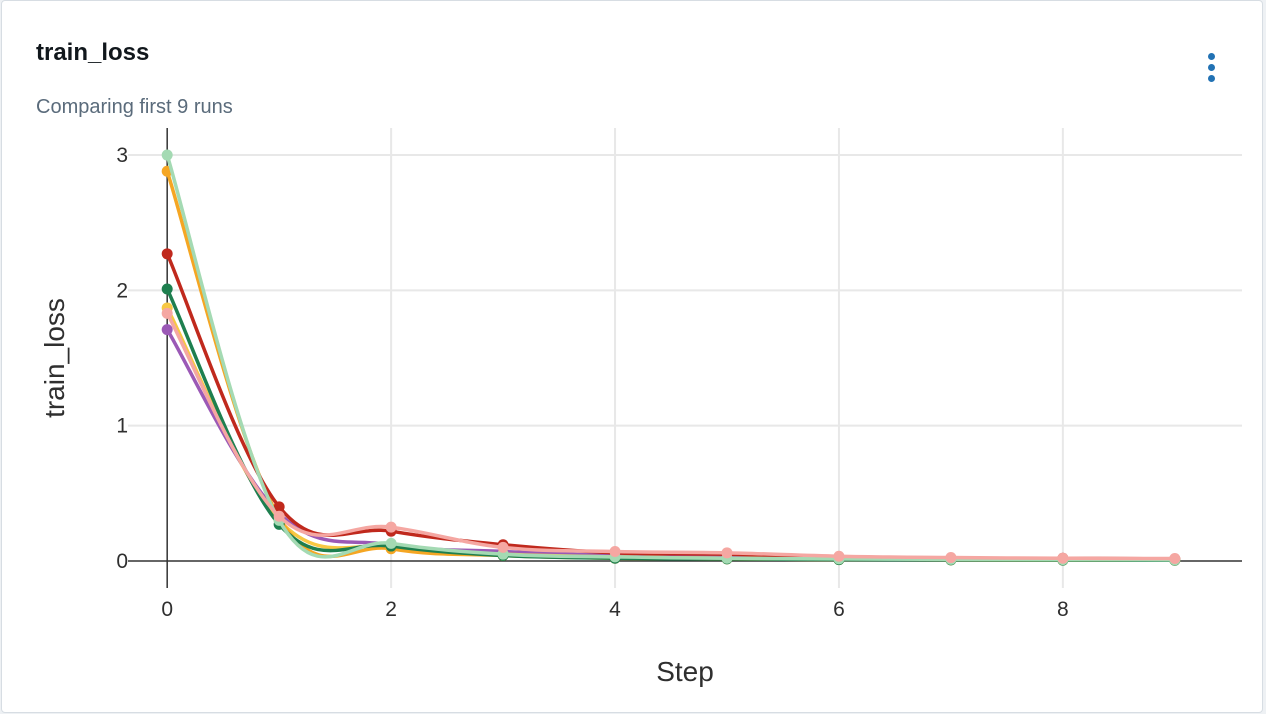 The height and width of the screenshot is (714, 1266). What do you see at coordinates (122, 155) in the screenshot?
I see `y-tick-label: 3` at bounding box center [122, 155].